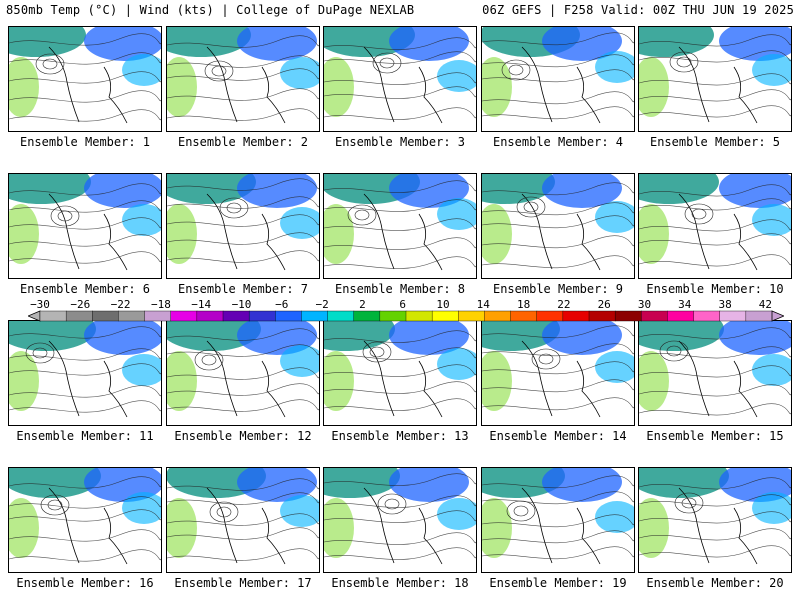 The height and width of the screenshot is (600, 800). Describe the element at coordinates (243, 436) in the screenshot. I see `ensemble-member-label: Ensemble Member: 12` at that location.